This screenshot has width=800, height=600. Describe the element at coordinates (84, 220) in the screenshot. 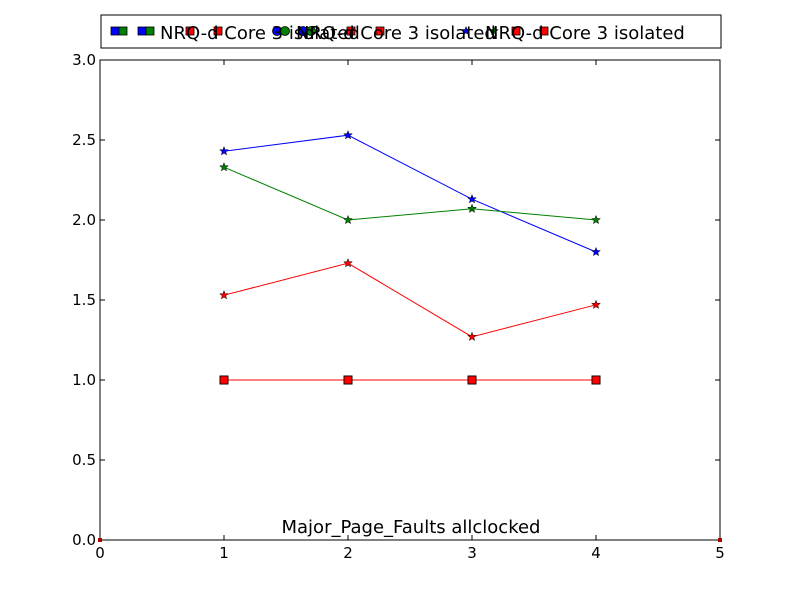

I see `y-tick-label: 2.0` at that location.